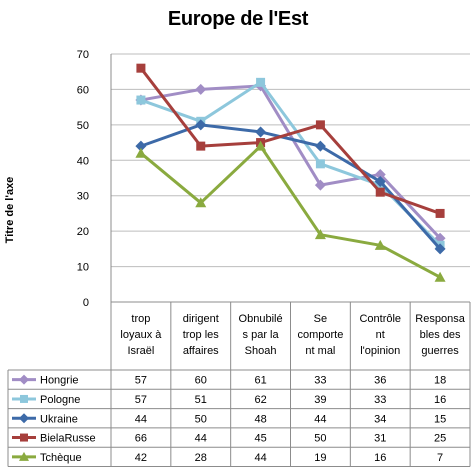 This screenshot has height=476, width=476. What do you see at coordinates (61, 458) in the screenshot?
I see `series-name: Tchèque` at bounding box center [61, 458].